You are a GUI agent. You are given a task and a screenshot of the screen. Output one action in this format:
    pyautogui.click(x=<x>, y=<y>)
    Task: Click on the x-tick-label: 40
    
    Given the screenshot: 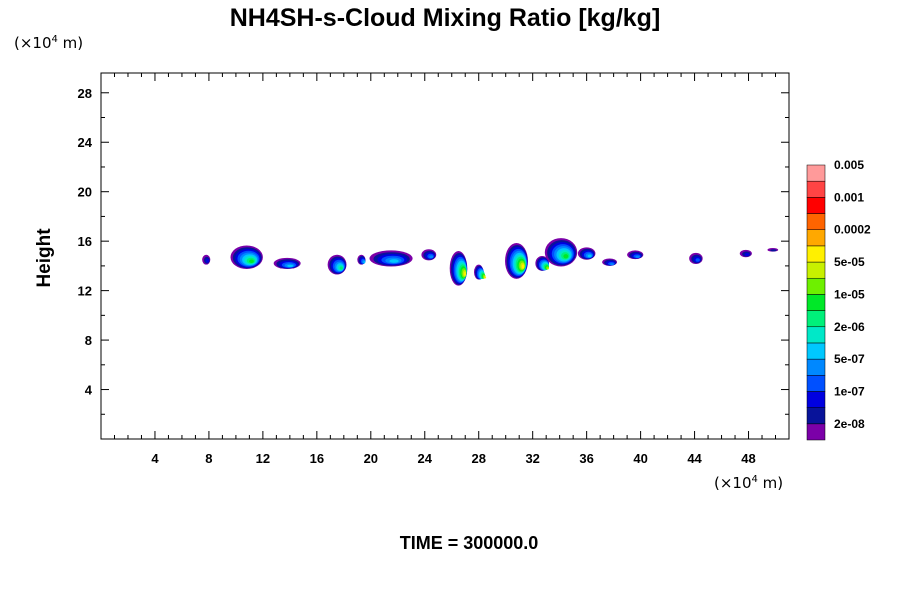 What is the action you would take?
    pyautogui.click(x=640, y=458)
    